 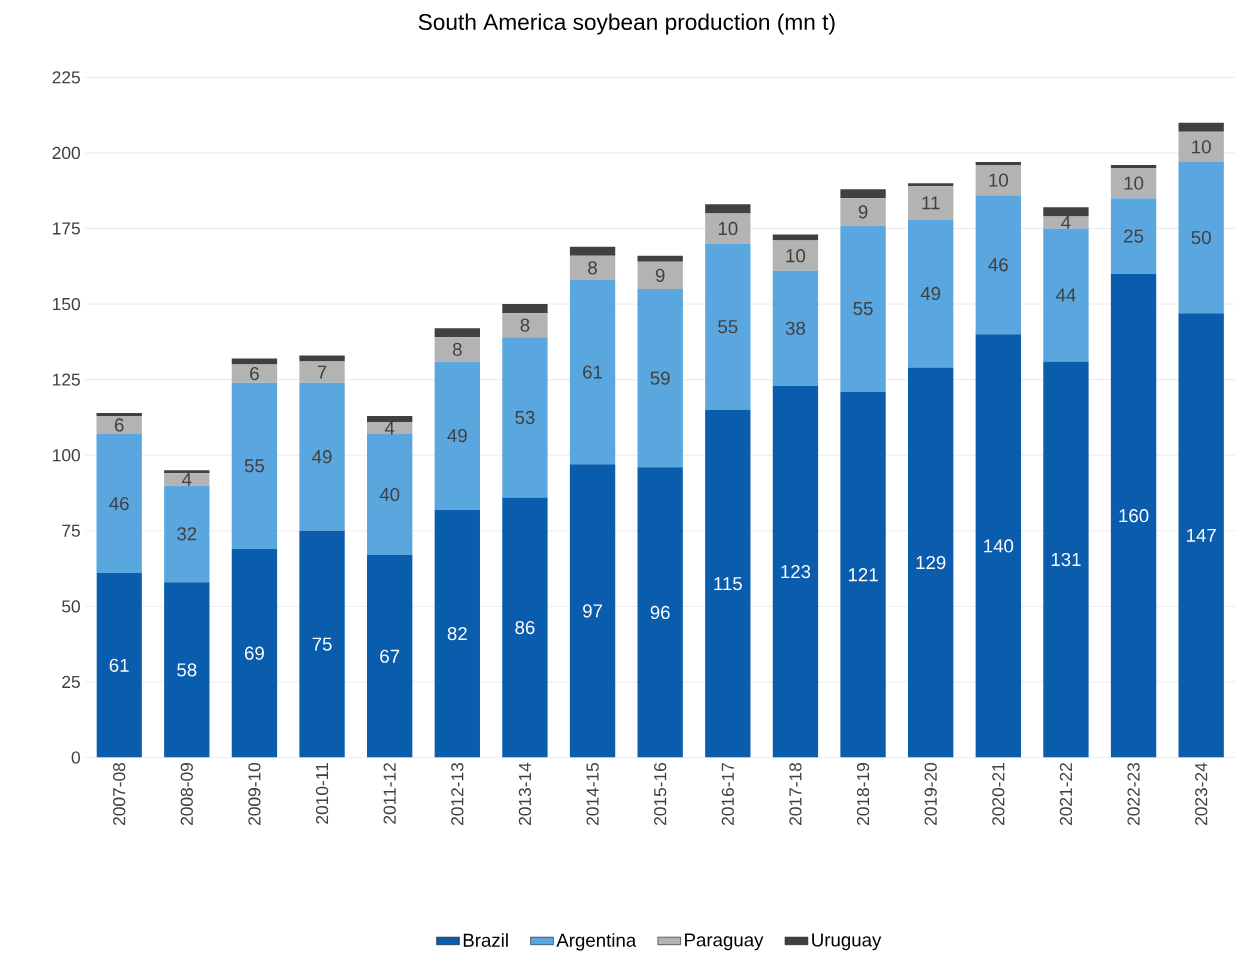 I want to click on data-label: 97, so click(x=593, y=611).